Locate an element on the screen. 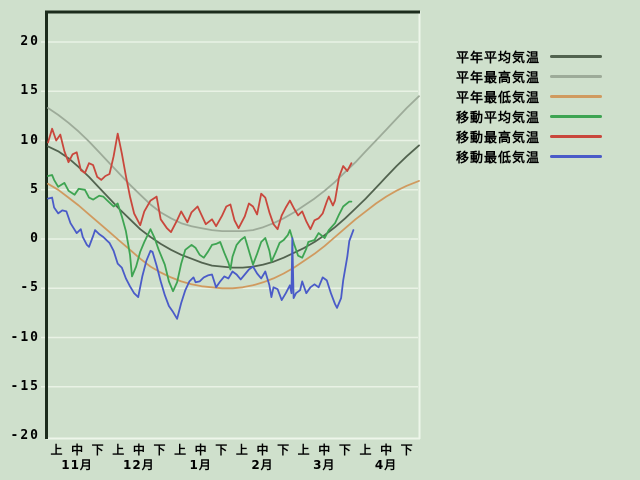 The image size is (640, 480). x-tick-label-3月-中: 中 is located at coordinates (324, 450).